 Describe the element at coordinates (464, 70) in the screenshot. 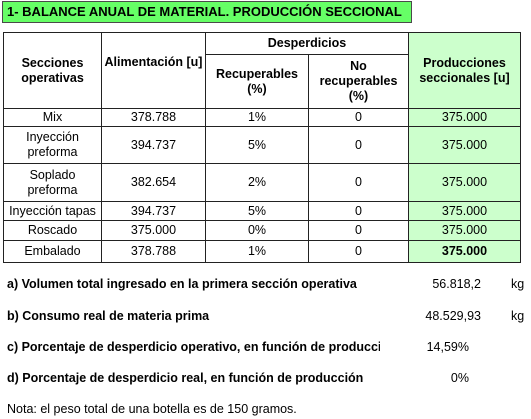

I see `header-cell: Producciones seccionales [u]` at that location.